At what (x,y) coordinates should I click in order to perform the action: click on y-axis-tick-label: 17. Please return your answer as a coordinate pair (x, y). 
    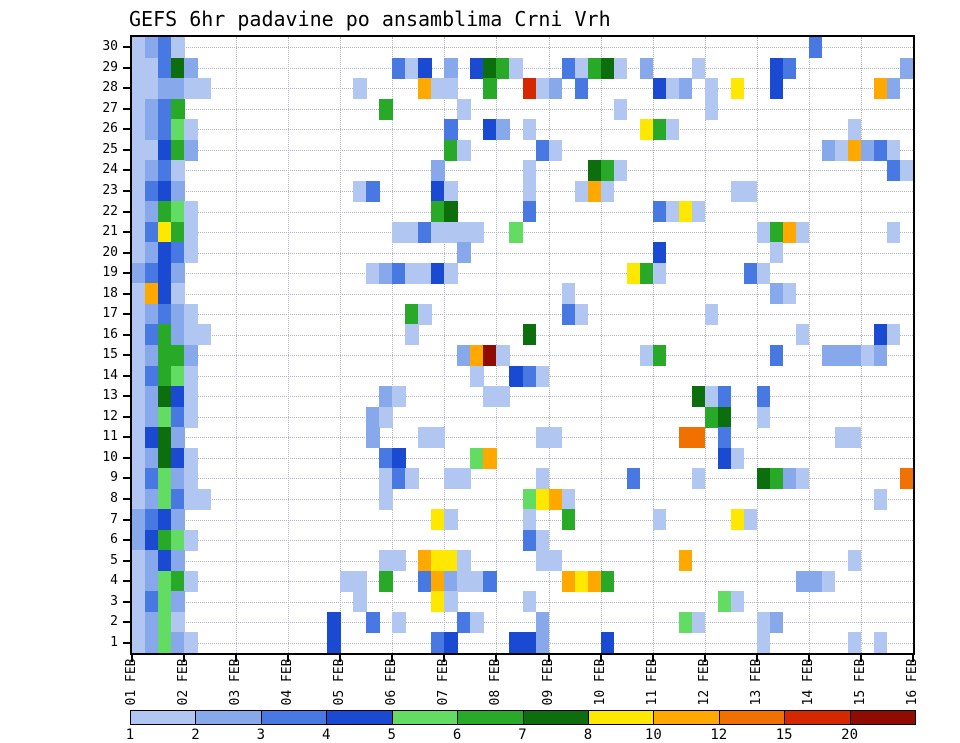
    Looking at the image, I should click on (110, 314).